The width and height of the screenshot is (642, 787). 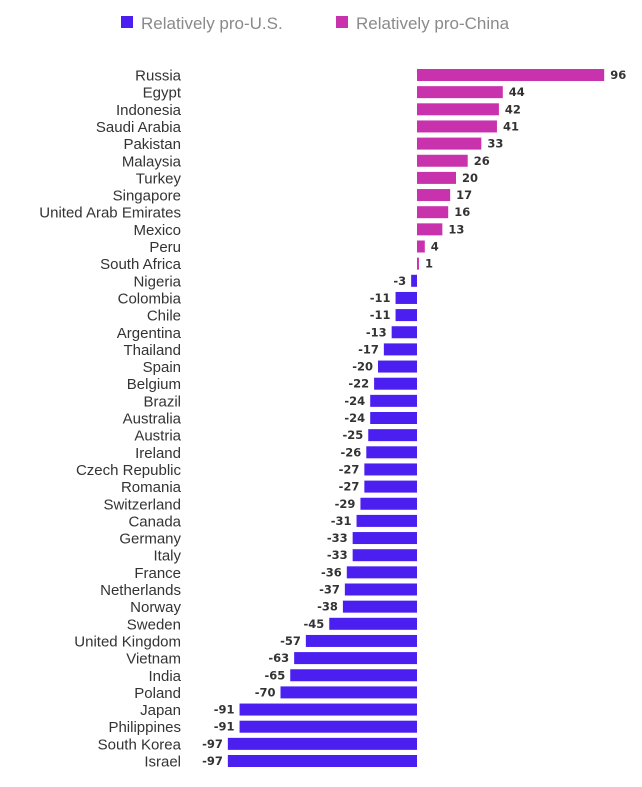 I want to click on value-label: 16, so click(x=462, y=212).